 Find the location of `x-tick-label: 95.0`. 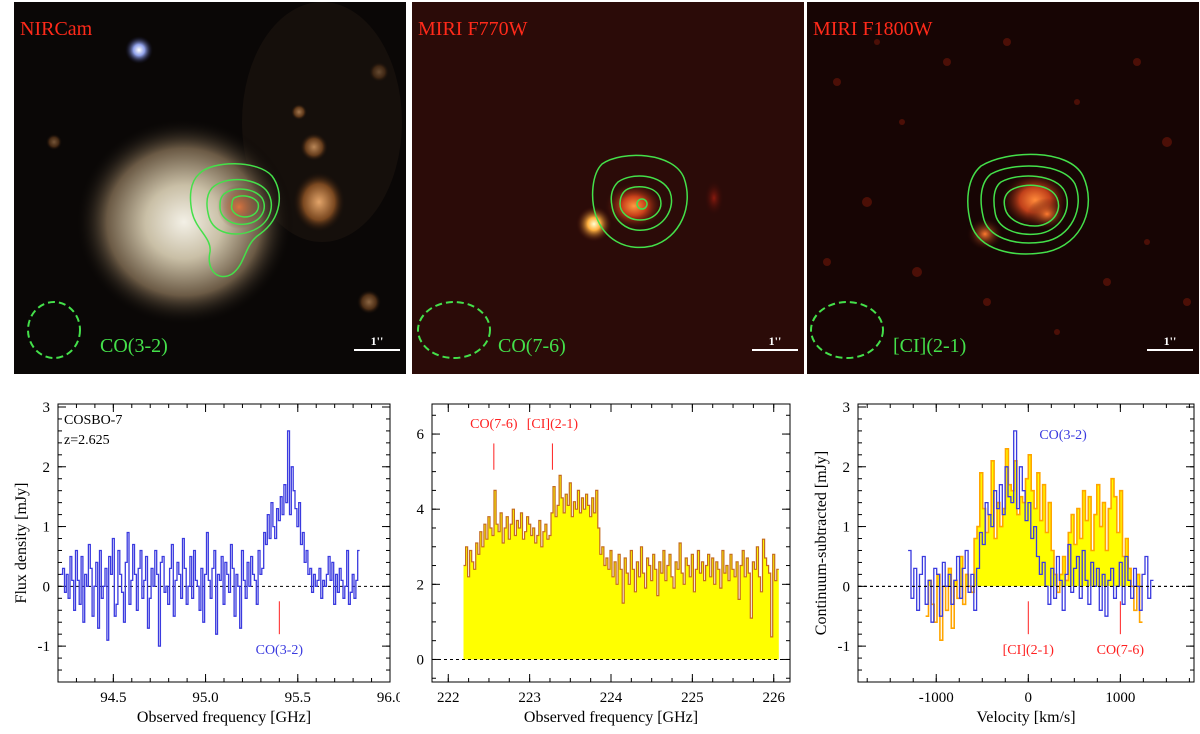

x-tick-label: 95.0 is located at coordinates (205, 698).